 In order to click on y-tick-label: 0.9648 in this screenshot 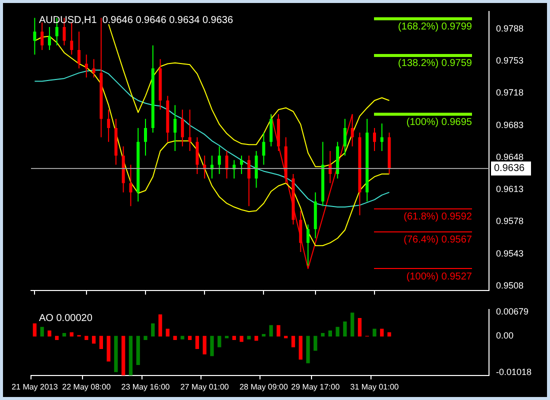, I will do `click(510, 157)`.